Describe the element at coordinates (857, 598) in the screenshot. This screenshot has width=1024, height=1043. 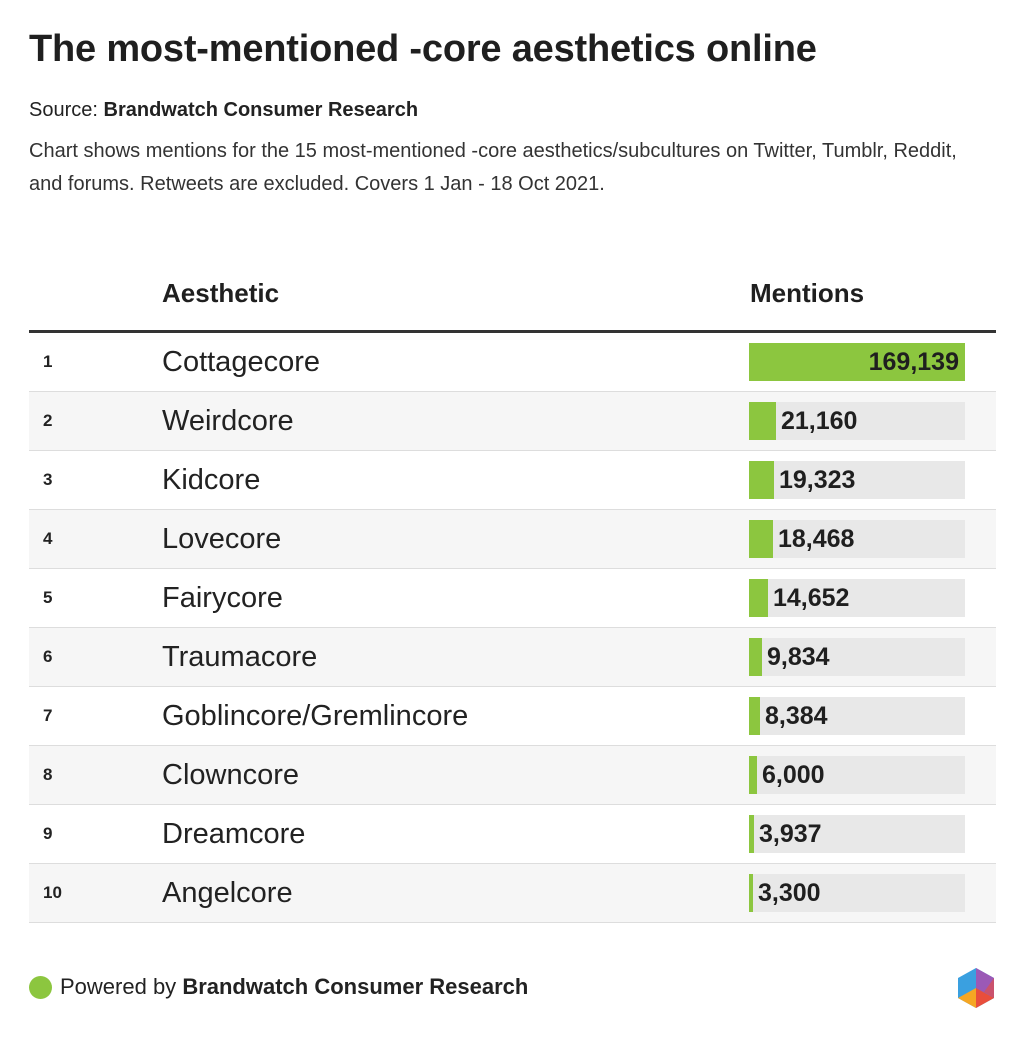
I see `mentions-bar-track: 14,652` at that location.